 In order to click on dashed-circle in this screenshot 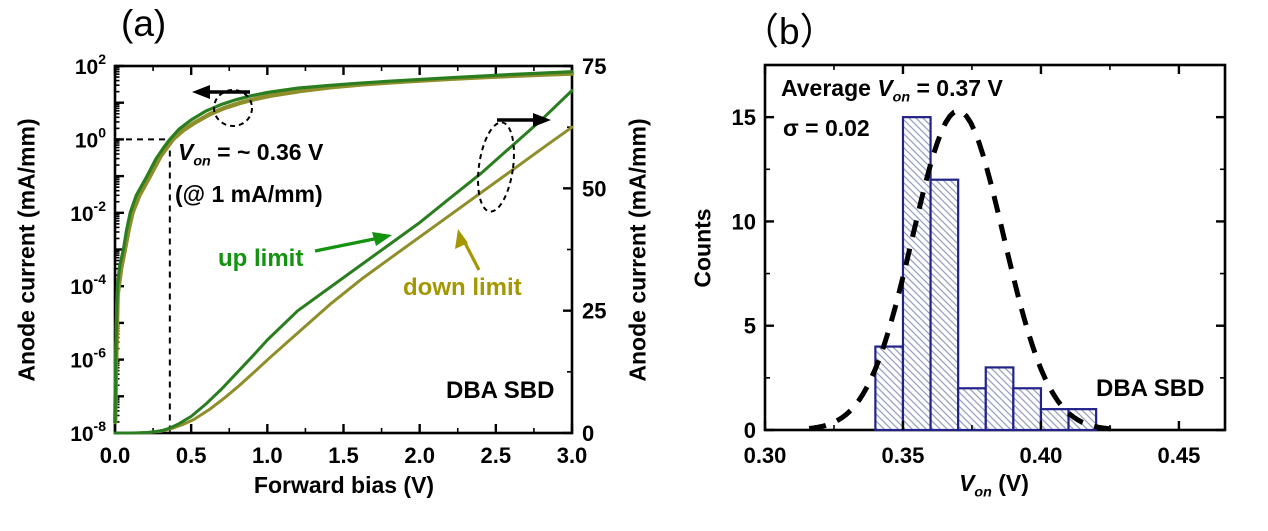, I will do `click(233, 108)`.